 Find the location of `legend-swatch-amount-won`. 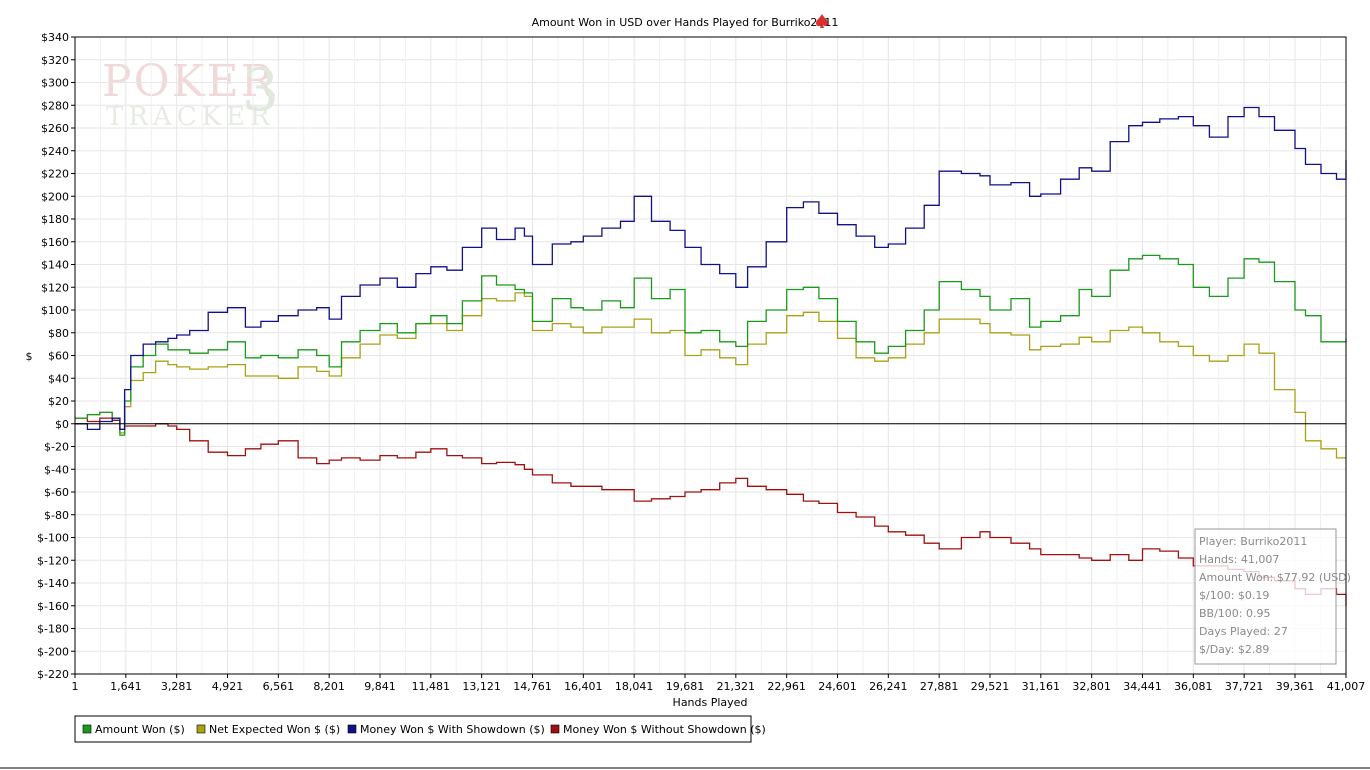

legend-swatch-amount-won is located at coordinates (87, 729).